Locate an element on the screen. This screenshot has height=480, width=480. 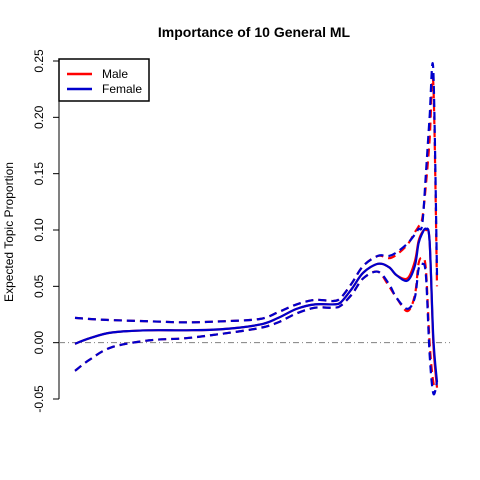
legend-label-male: Male is located at coordinates (115, 74).